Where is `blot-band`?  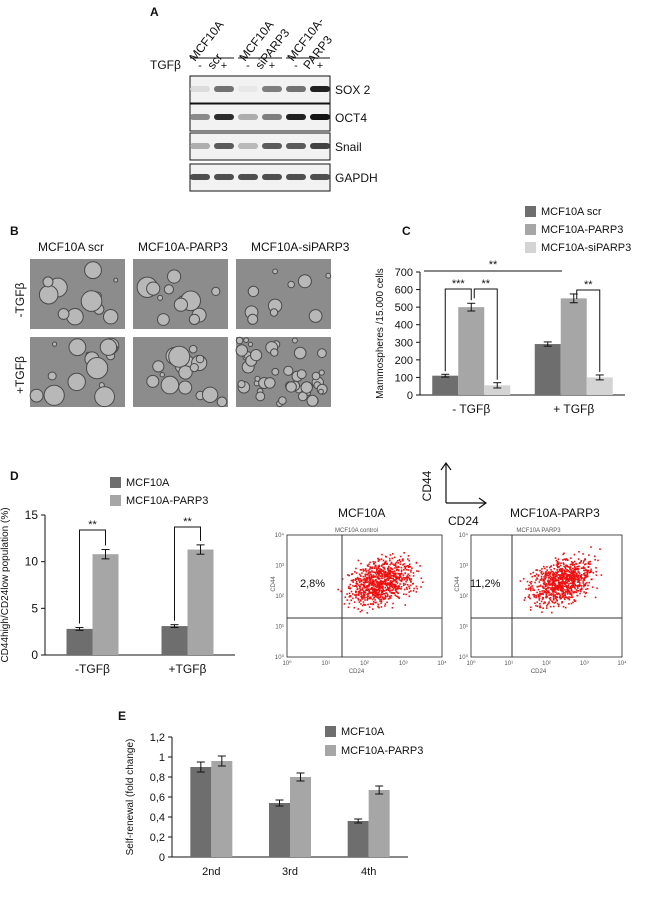
blot-band is located at coordinates (248, 177).